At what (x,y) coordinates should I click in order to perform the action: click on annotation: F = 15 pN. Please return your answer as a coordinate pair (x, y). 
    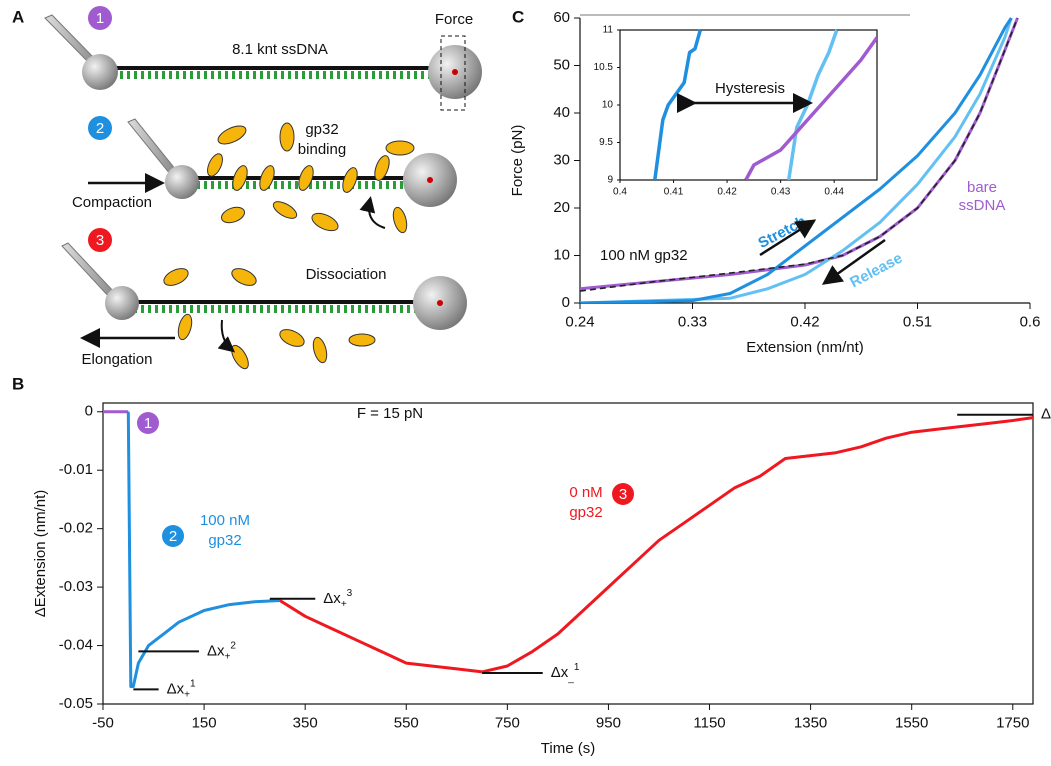
    Looking at the image, I should click on (390, 413).